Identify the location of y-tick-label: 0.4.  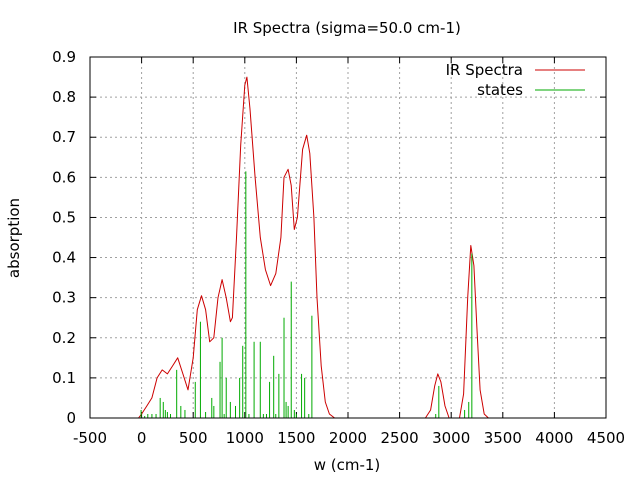
(64, 258).